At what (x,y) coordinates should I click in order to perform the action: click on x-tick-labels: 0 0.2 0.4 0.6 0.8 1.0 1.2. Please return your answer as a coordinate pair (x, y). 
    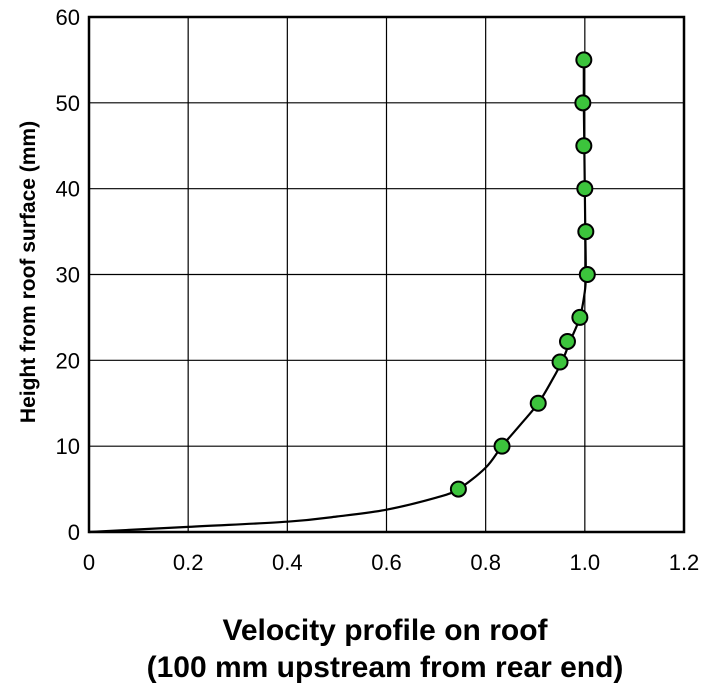
    Looking at the image, I should click on (391, 562).